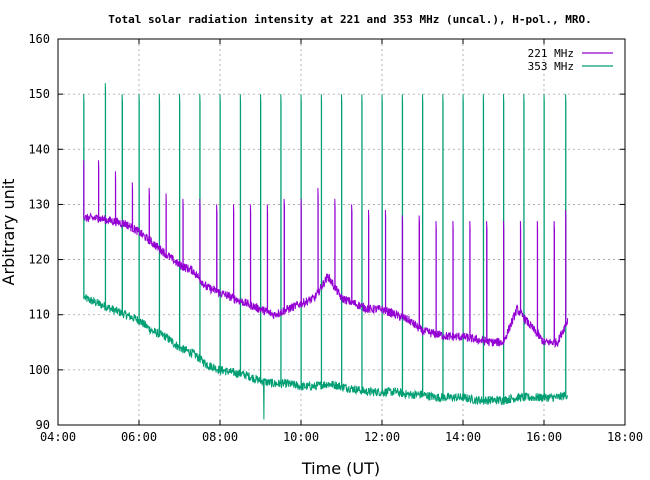 Image resolution: width=650 pixels, height=480 pixels. Describe the element at coordinates (39, 204) in the screenshot. I see `y-tick-label: 130` at that location.